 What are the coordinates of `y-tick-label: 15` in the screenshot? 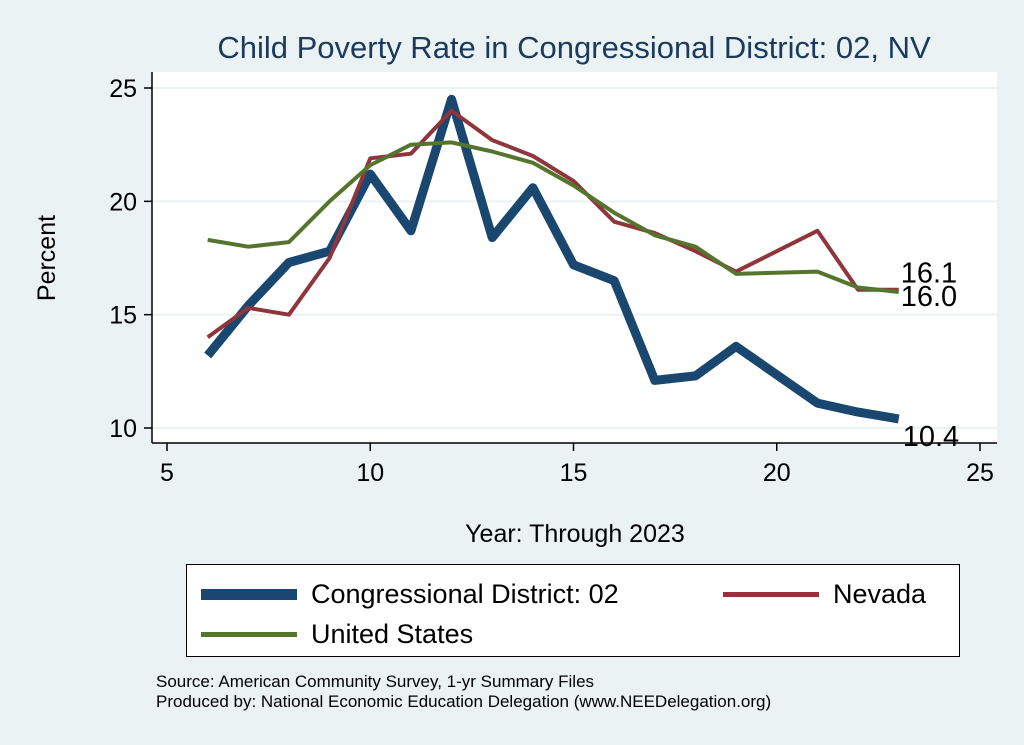 It's located at (123, 316).